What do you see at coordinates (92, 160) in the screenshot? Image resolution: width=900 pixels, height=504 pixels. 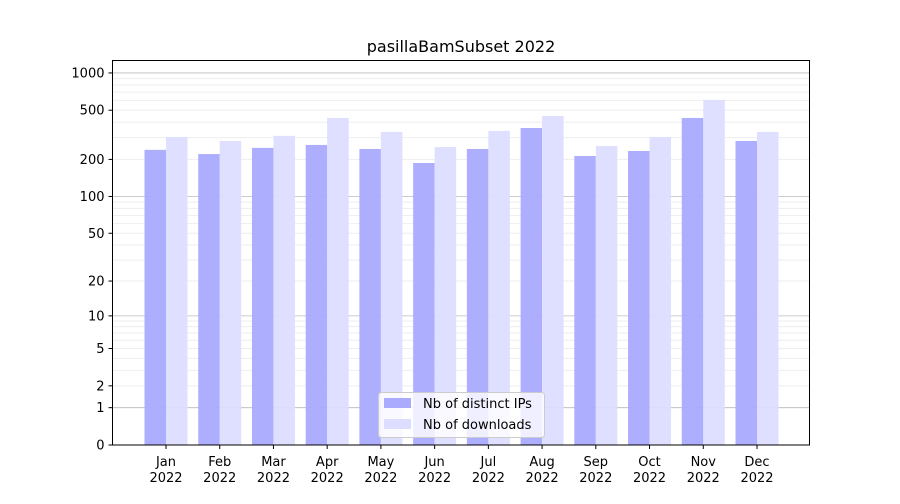 I see `y-tick-label: 200` at bounding box center [92, 160].